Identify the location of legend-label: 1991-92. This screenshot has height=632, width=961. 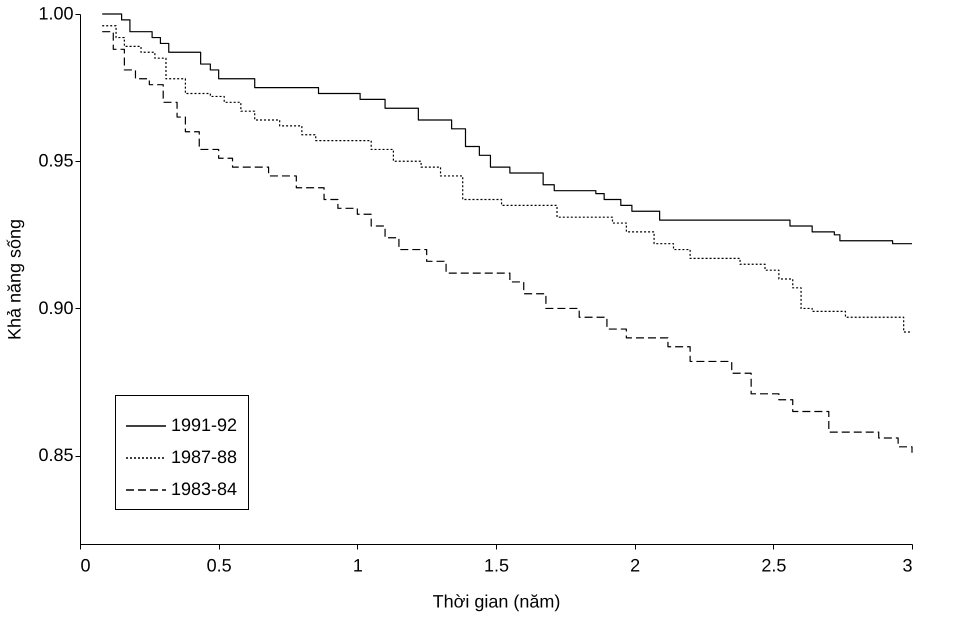
(204, 425).